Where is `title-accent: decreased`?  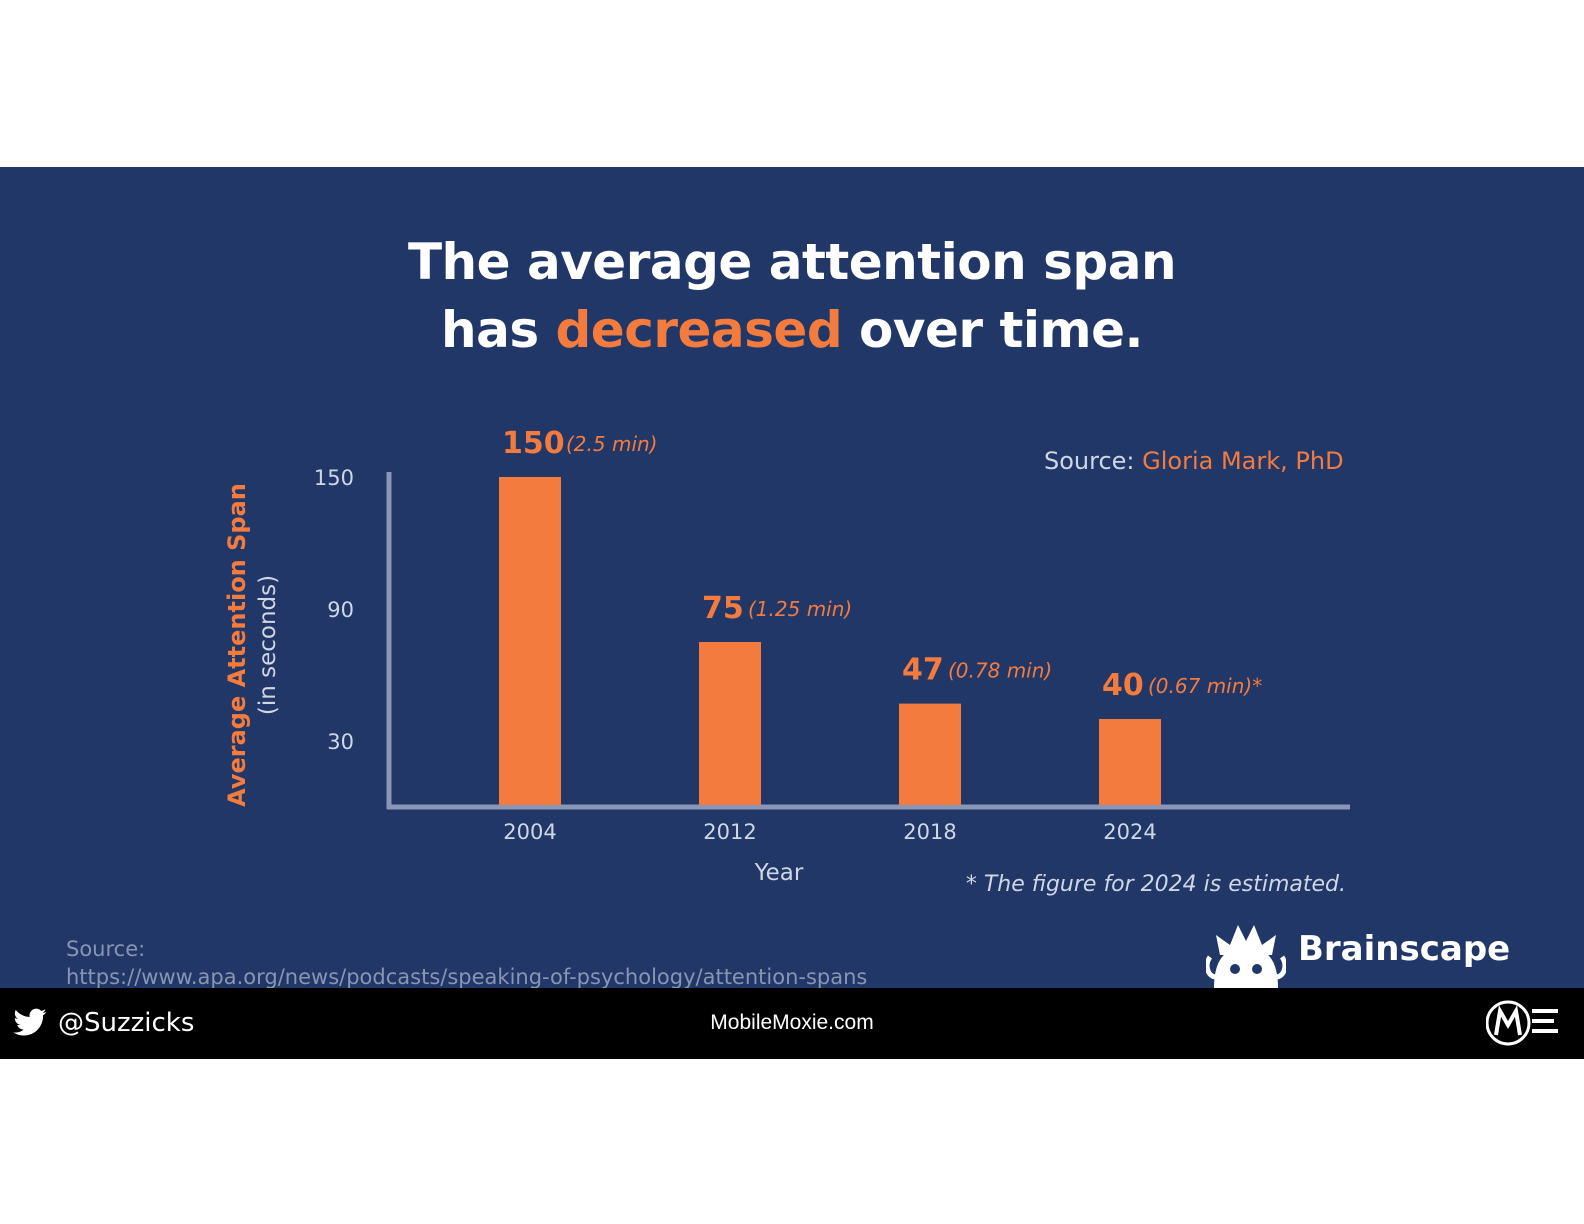
title-accent: decreased is located at coordinates (699, 330).